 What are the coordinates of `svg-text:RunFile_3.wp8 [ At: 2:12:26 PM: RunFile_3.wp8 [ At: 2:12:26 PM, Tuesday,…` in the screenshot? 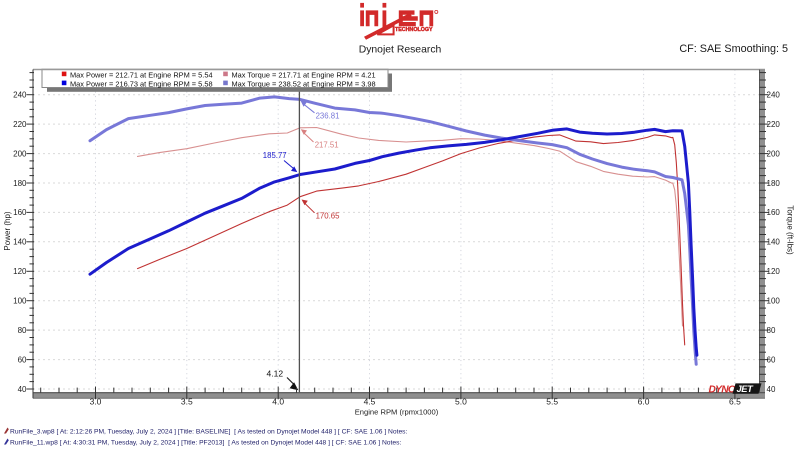 It's located at (209, 432).